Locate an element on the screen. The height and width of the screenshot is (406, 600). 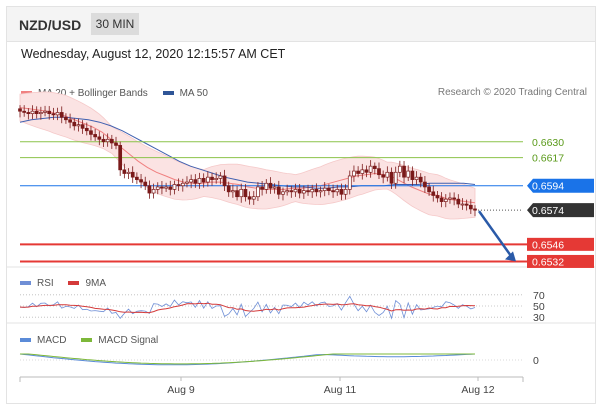
macd-tick-label: 0 is located at coordinates (536, 361).